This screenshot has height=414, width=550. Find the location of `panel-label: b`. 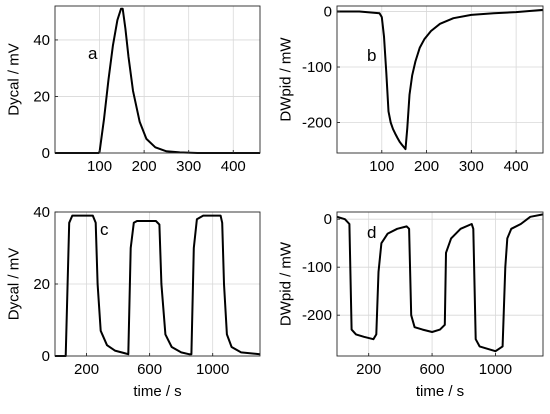

panel-label: b is located at coordinates (371, 55).